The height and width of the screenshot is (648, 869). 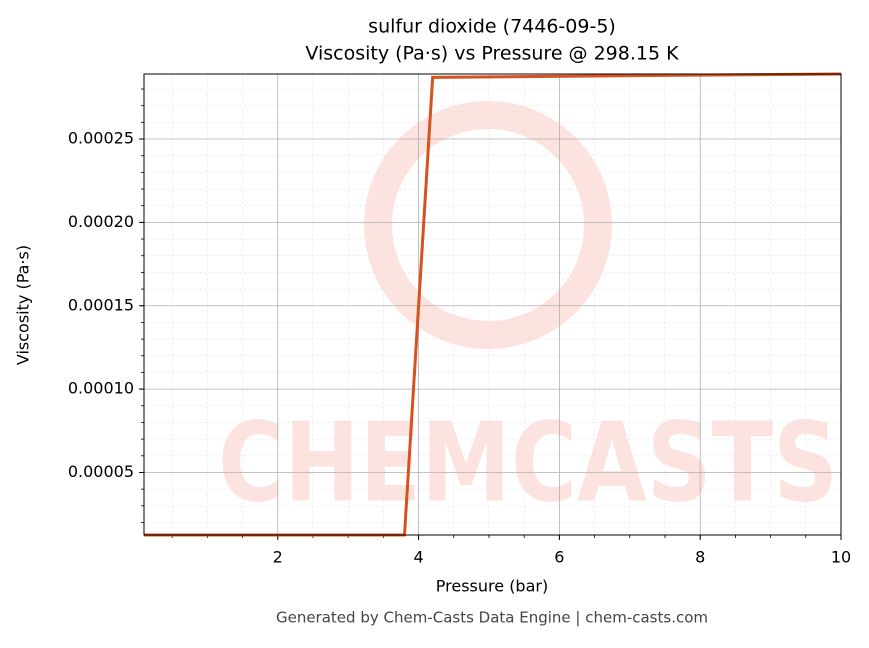 What do you see at coordinates (559, 557) in the screenshot?
I see `x-tick-label: 6` at bounding box center [559, 557].